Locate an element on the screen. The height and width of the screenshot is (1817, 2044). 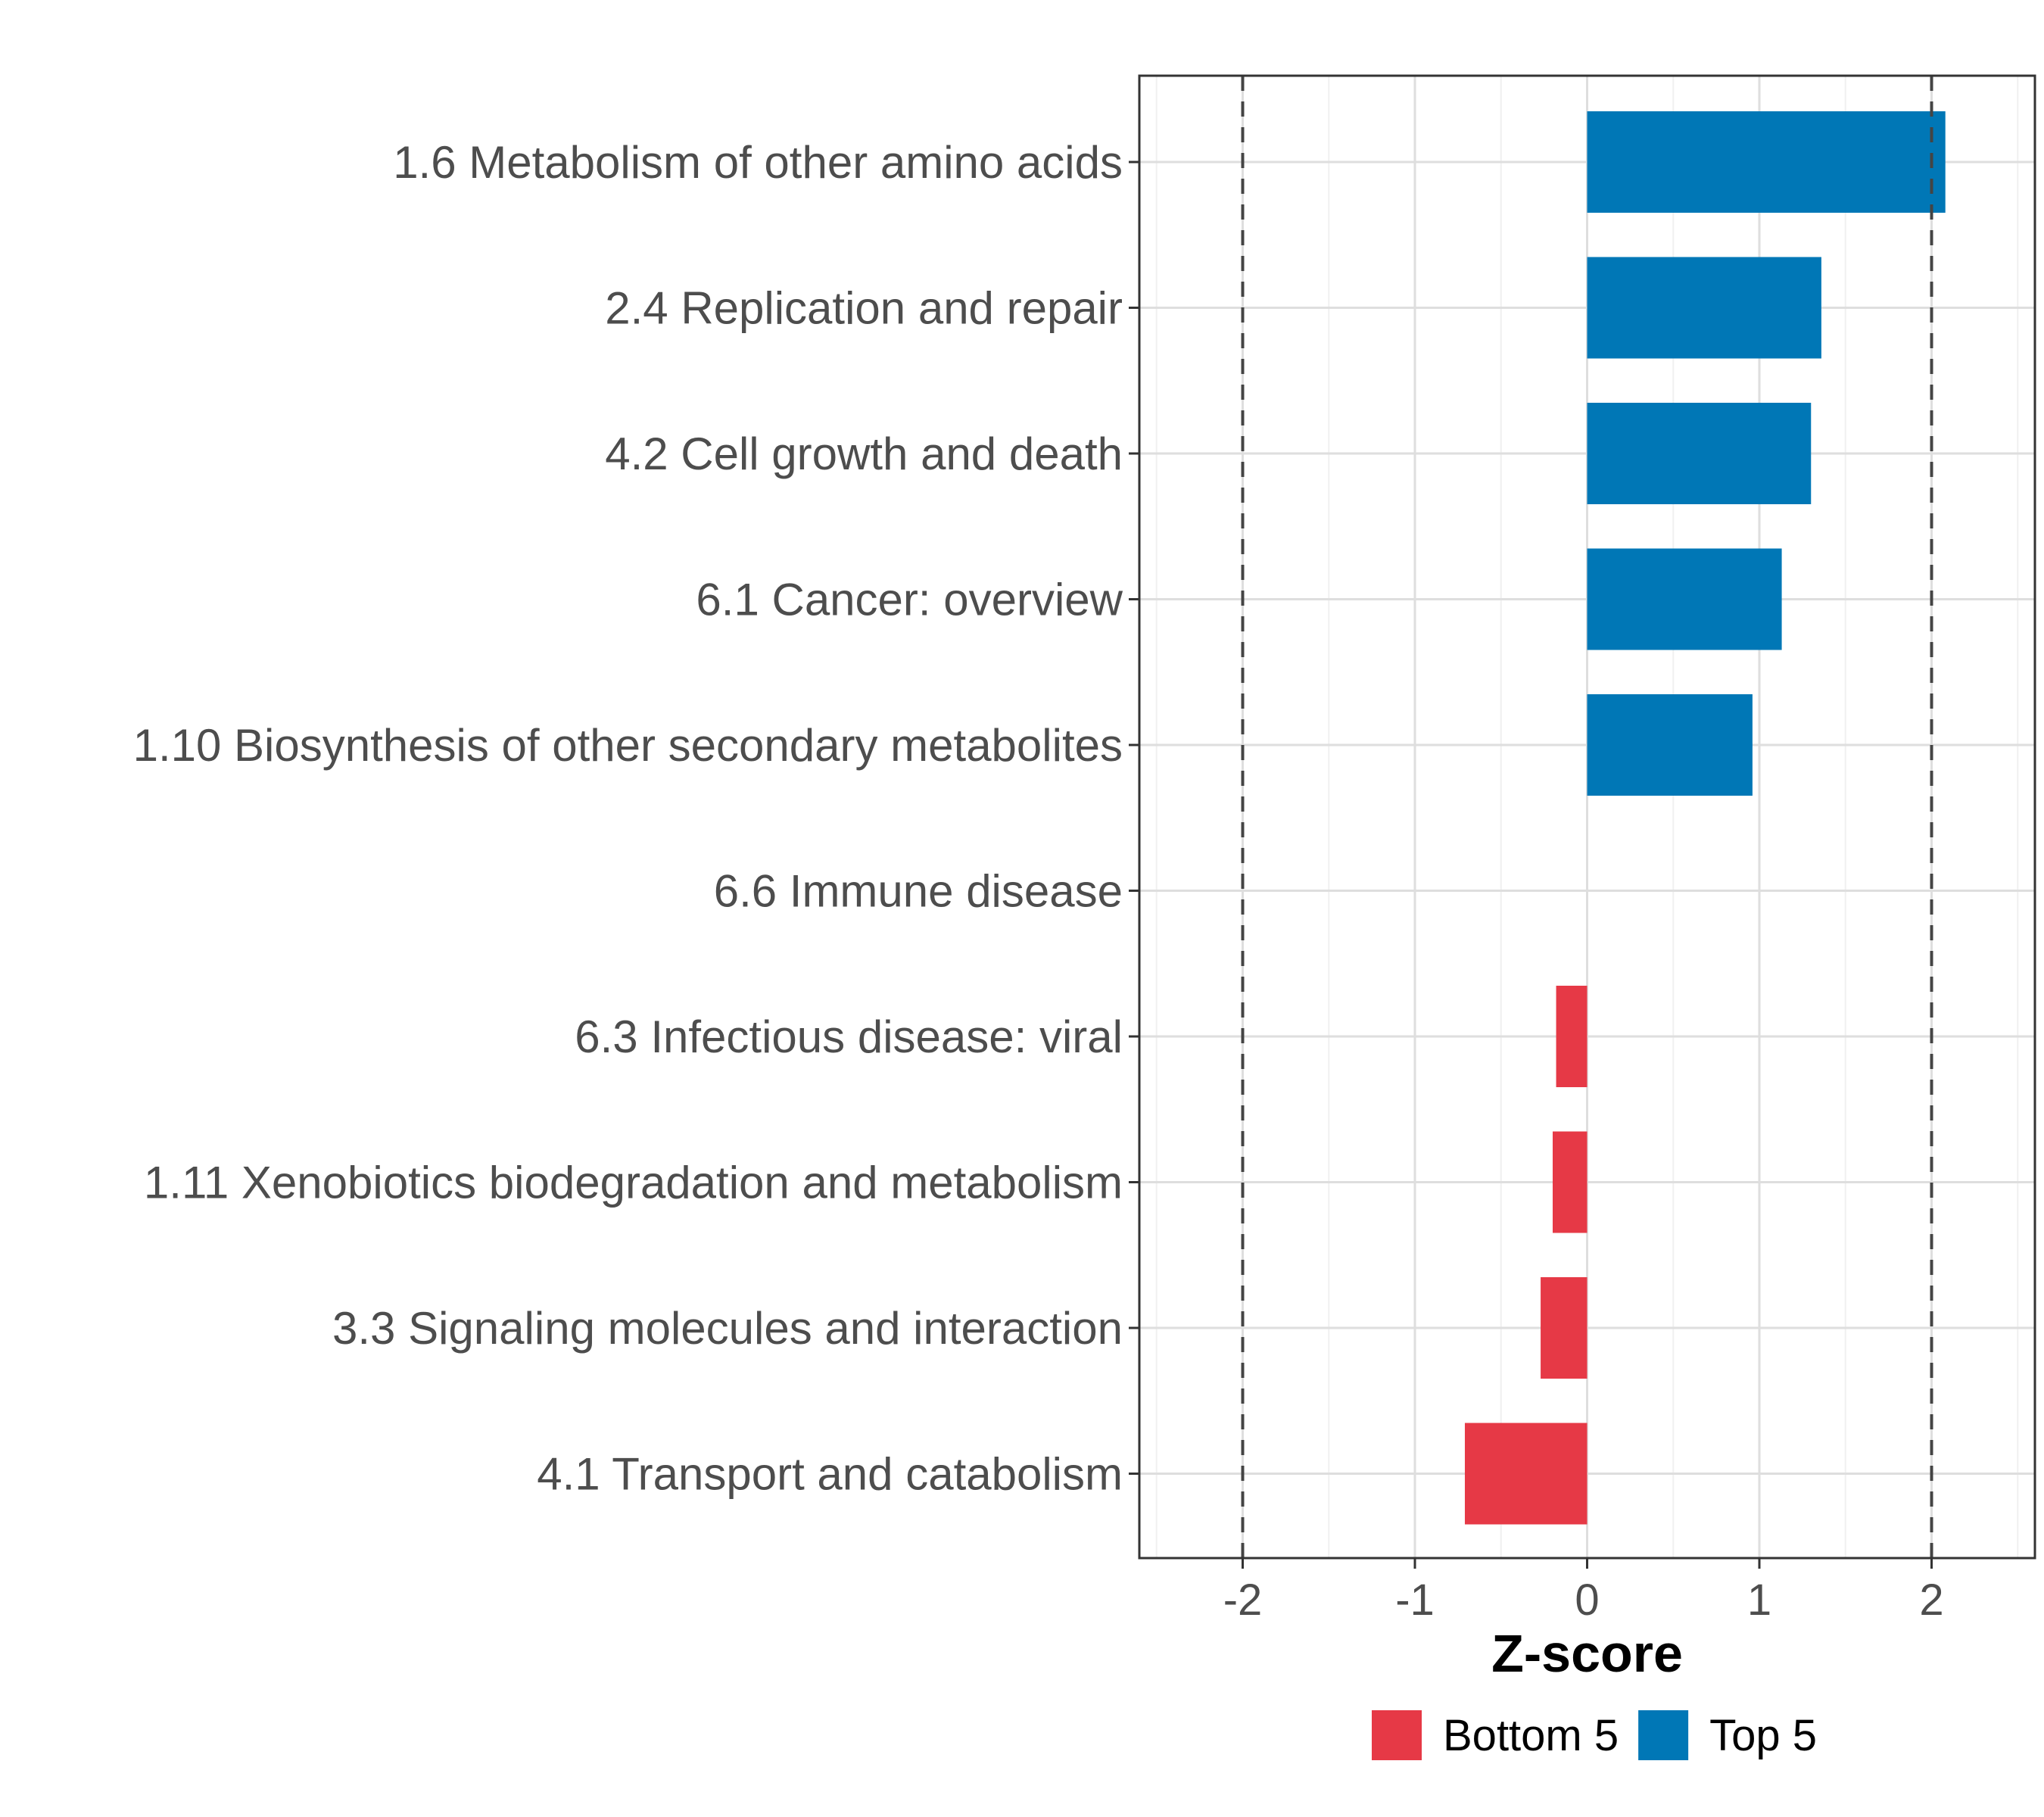
x-tick-label: -2 is located at coordinates (1243, 1600).